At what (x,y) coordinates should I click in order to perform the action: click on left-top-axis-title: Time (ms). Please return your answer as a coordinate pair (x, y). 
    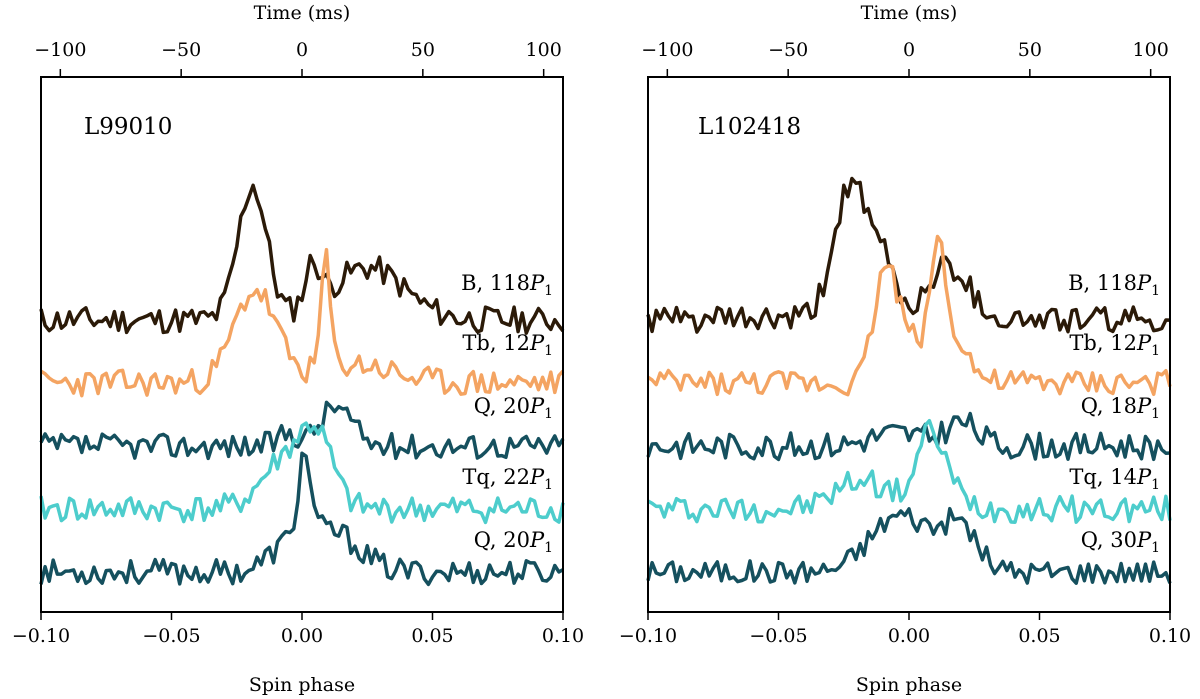
    Looking at the image, I should click on (302, 13).